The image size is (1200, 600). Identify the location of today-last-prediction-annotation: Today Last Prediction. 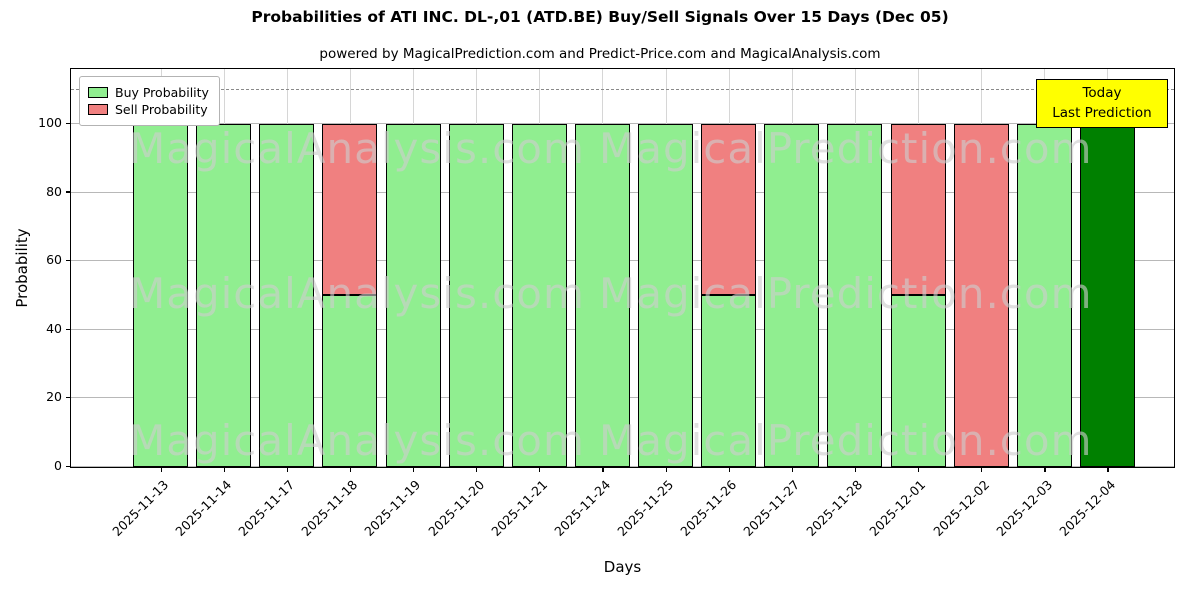
(1102, 103).